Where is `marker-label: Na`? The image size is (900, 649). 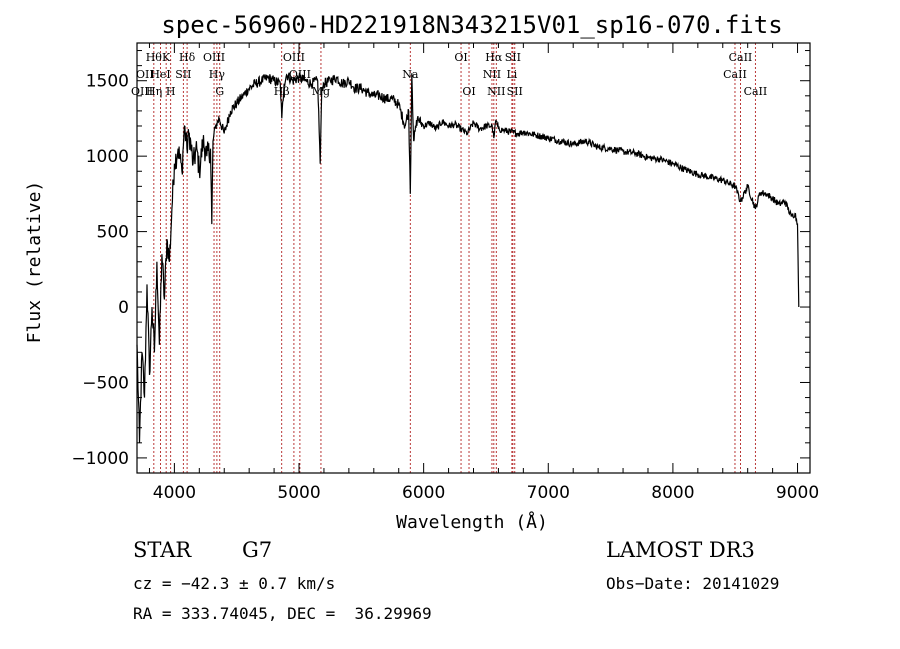
marker-label: Na is located at coordinates (410, 74).